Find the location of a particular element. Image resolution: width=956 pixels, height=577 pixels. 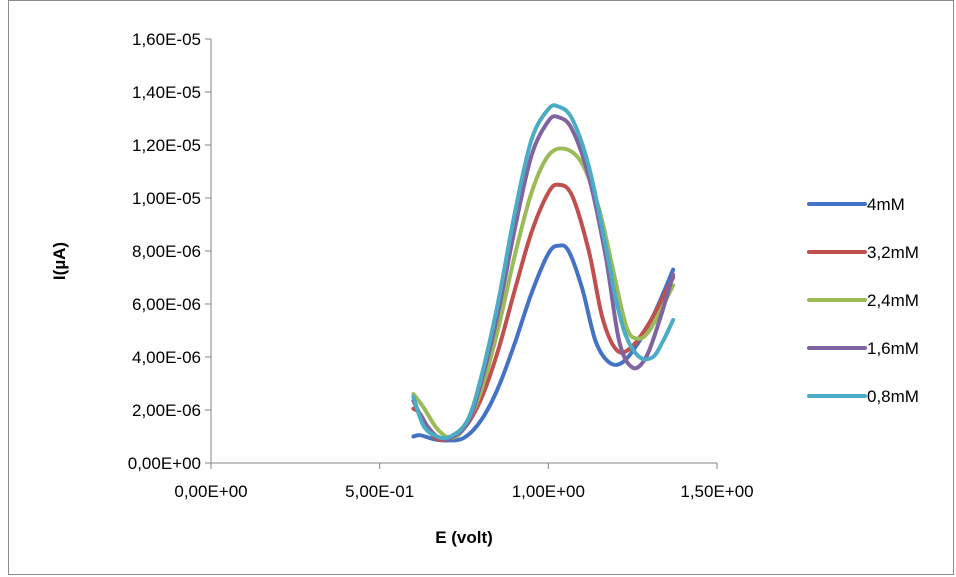

y-tick-label: 4,00E-06 is located at coordinates (166, 357).